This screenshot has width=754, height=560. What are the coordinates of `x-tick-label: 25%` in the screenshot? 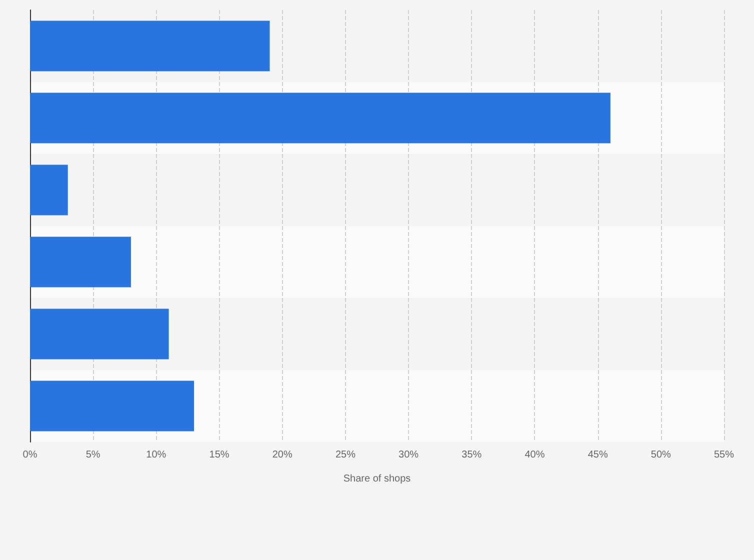 It's located at (345, 455).